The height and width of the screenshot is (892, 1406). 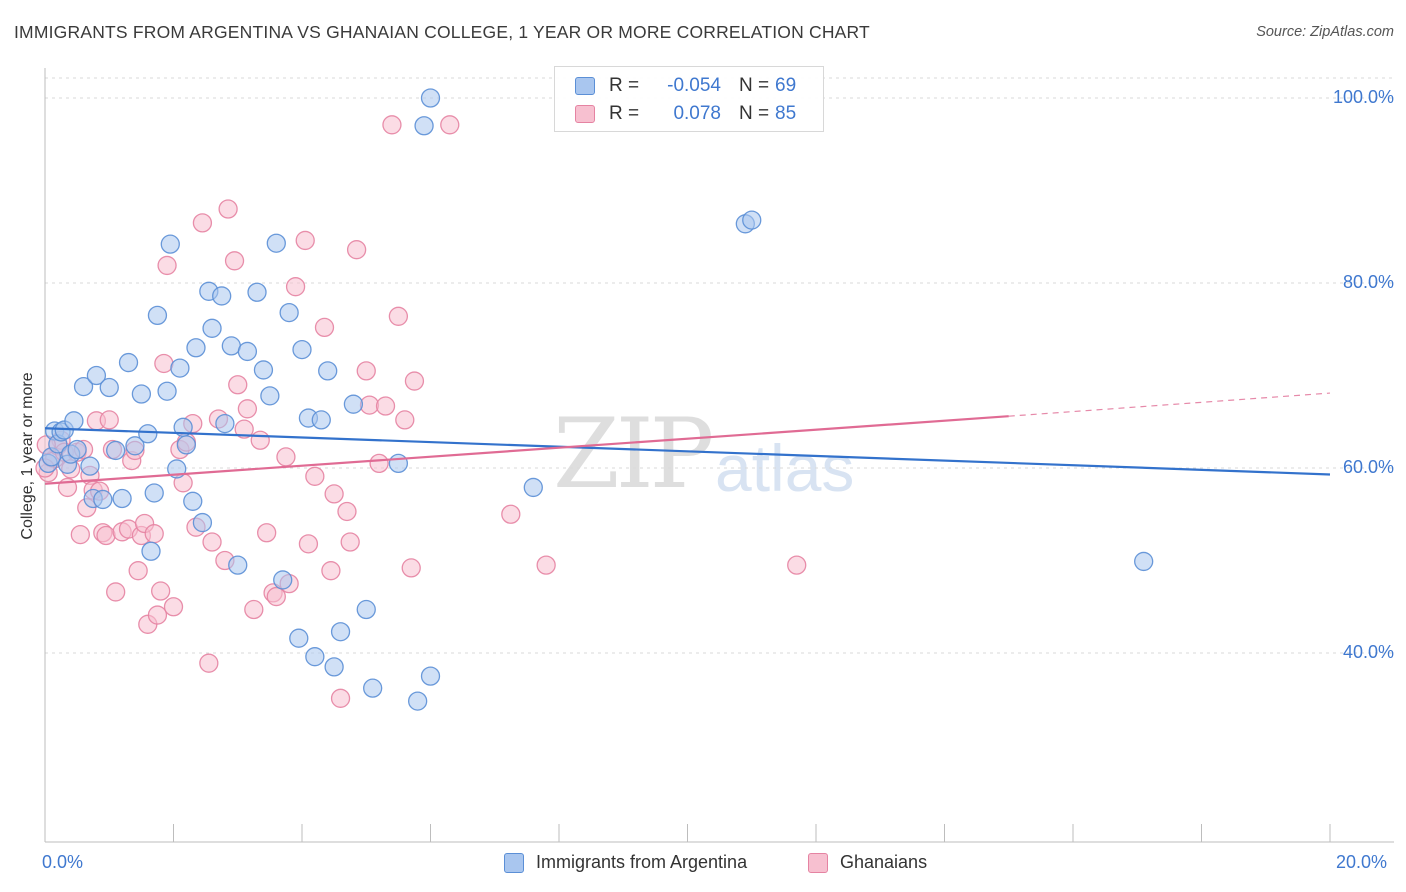 I want to click on y-tick-label: 100.0%, so click(x=1363, y=97).